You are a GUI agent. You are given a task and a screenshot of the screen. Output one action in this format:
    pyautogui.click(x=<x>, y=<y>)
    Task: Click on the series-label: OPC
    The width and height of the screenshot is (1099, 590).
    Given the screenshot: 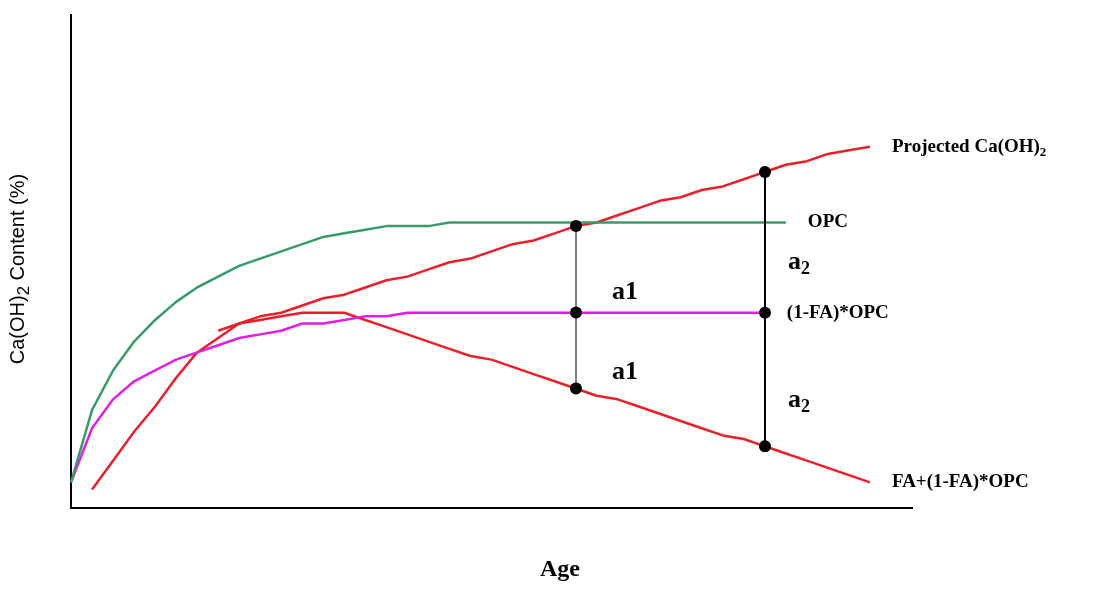 What is the action you would take?
    pyautogui.click(x=827, y=221)
    